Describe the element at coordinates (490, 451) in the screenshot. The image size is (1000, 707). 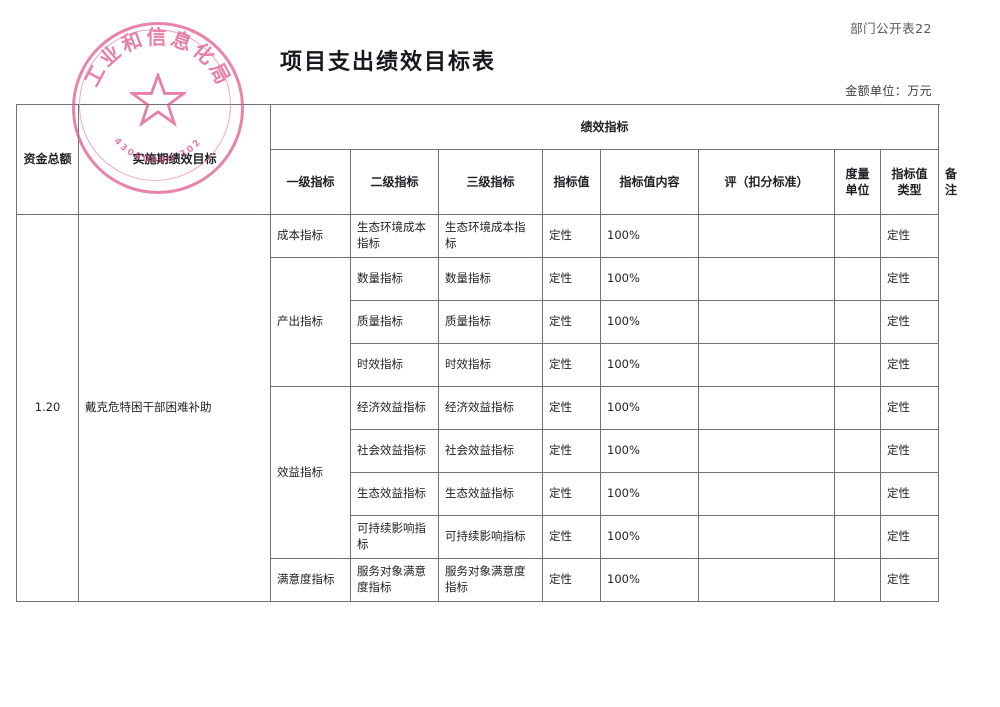
I see `cell-level3: 社会效益指标` at that location.